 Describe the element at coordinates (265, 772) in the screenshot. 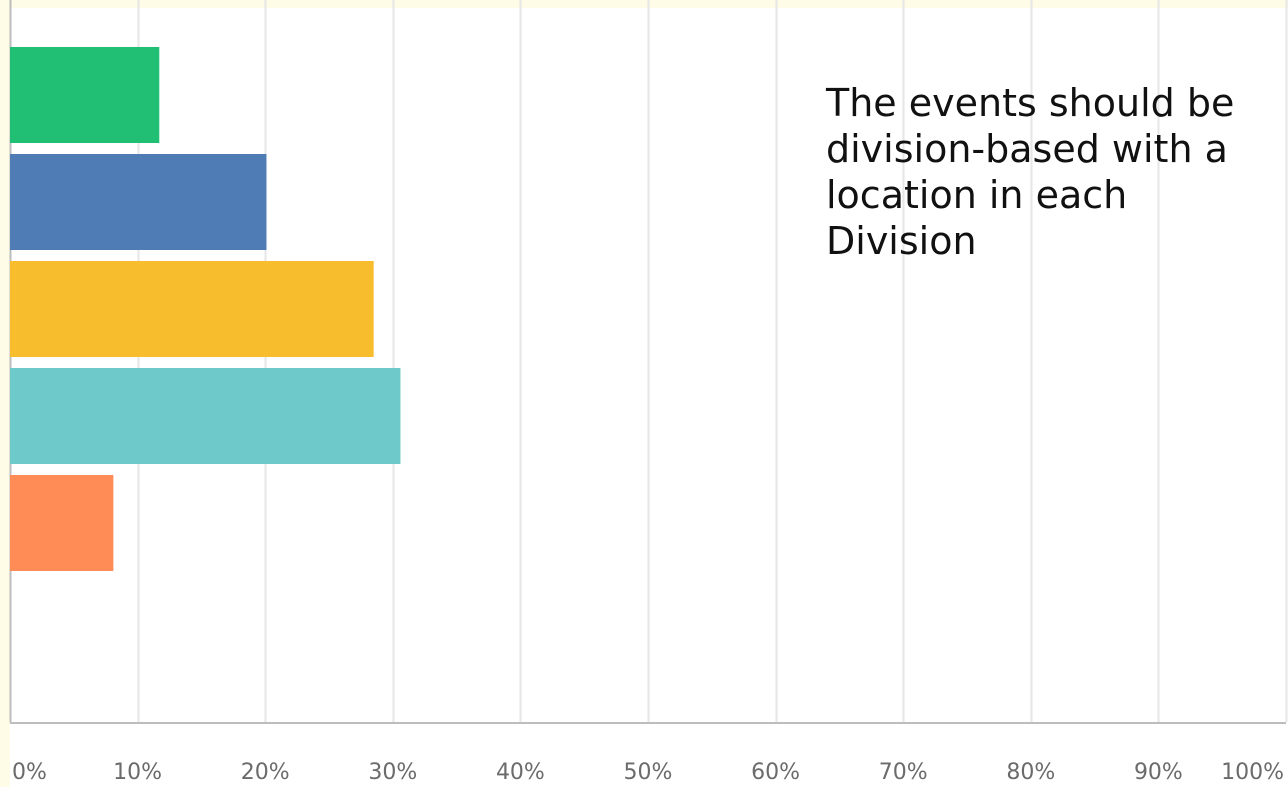

I see `x-tick-label: 20%` at that location.